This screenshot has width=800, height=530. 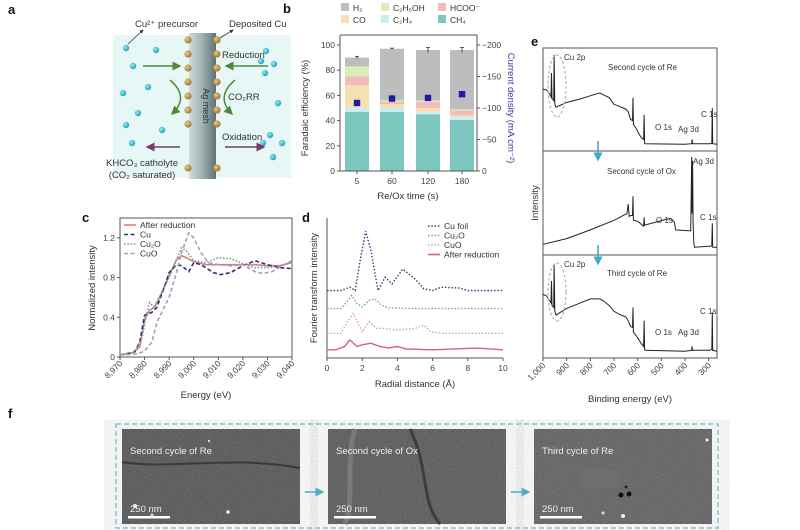 What do you see at coordinates (327, 368) in the screenshot?
I see `x-tick-label: 0` at bounding box center [327, 368].